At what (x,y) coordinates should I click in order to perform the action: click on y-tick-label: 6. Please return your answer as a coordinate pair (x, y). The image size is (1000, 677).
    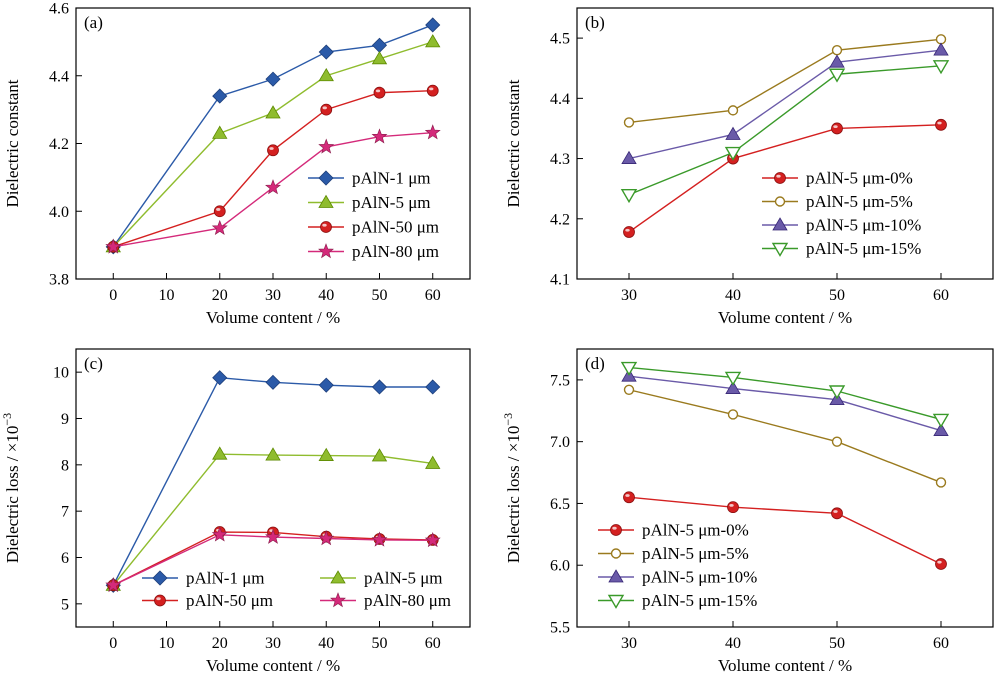
    Looking at the image, I should click on (65, 558).